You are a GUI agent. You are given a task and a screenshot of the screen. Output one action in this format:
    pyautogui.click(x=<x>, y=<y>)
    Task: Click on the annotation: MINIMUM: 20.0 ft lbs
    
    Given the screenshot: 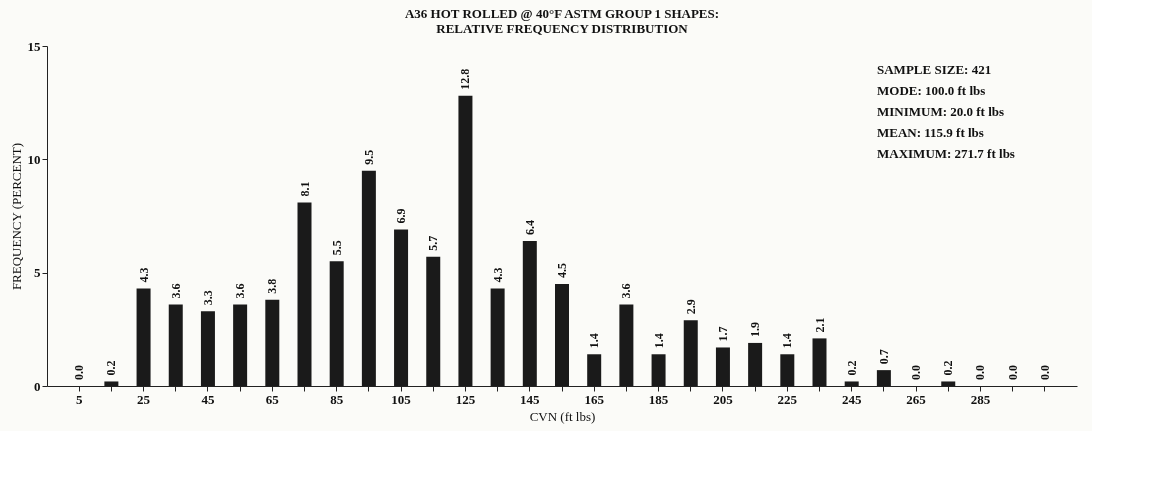 What is the action you would take?
    pyautogui.click(x=941, y=111)
    